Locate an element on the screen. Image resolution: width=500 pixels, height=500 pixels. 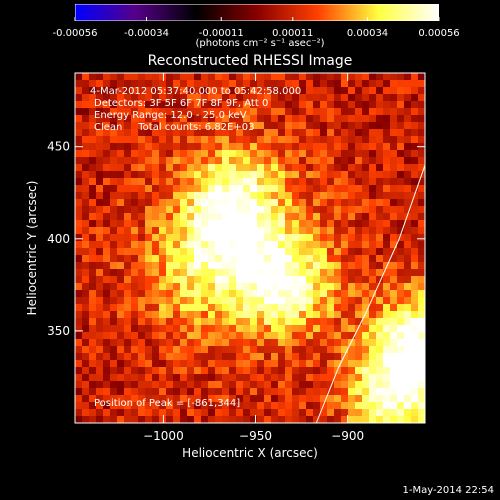
y-tick-label-1: 400 is located at coordinates (58, 239).